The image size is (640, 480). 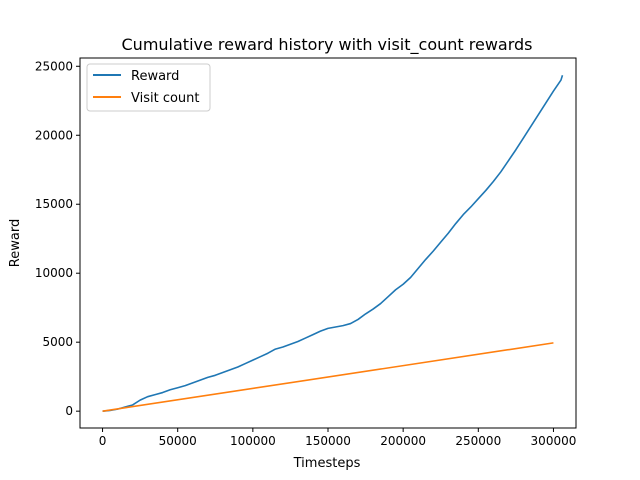 I want to click on x-tick-label: 50000, so click(x=178, y=441).